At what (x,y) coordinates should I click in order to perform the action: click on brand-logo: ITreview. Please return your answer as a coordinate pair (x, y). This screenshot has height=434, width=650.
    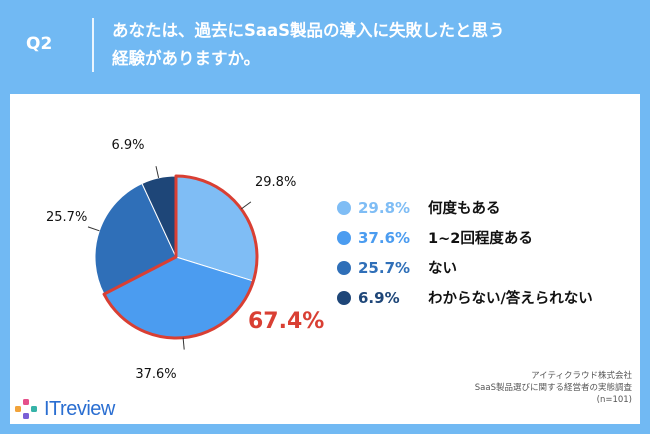
    Looking at the image, I should click on (64, 409).